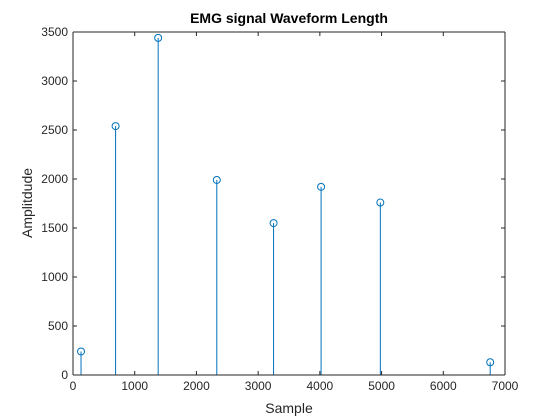 The width and height of the screenshot is (560, 420). What do you see at coordinates (54, 277) in the screenshot?
I see `y-tick-label: 1000` at bounding box center [54, 277].